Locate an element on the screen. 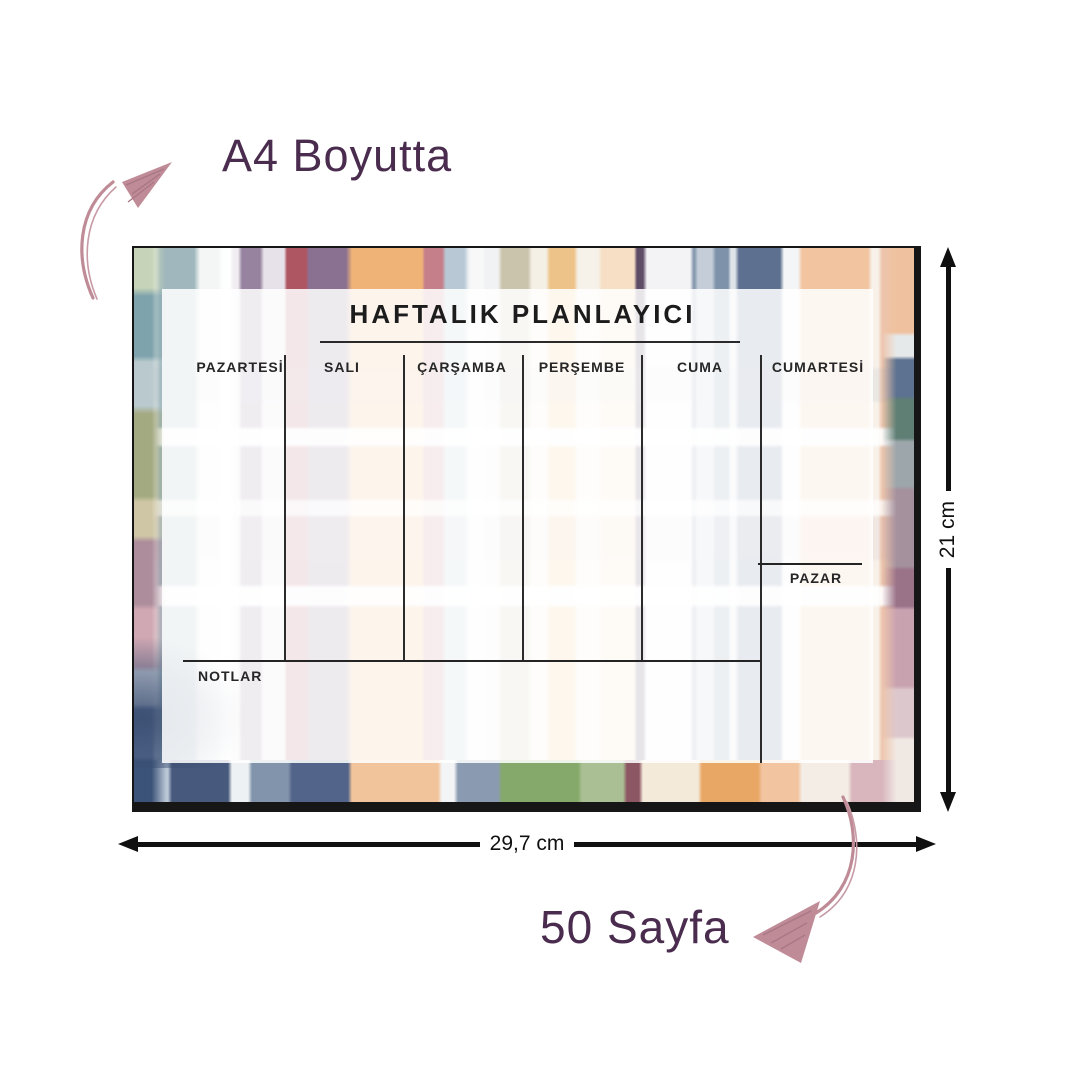  planner-title: HAFTALIK PLANLAYICI is located at coordinates (522, 314).